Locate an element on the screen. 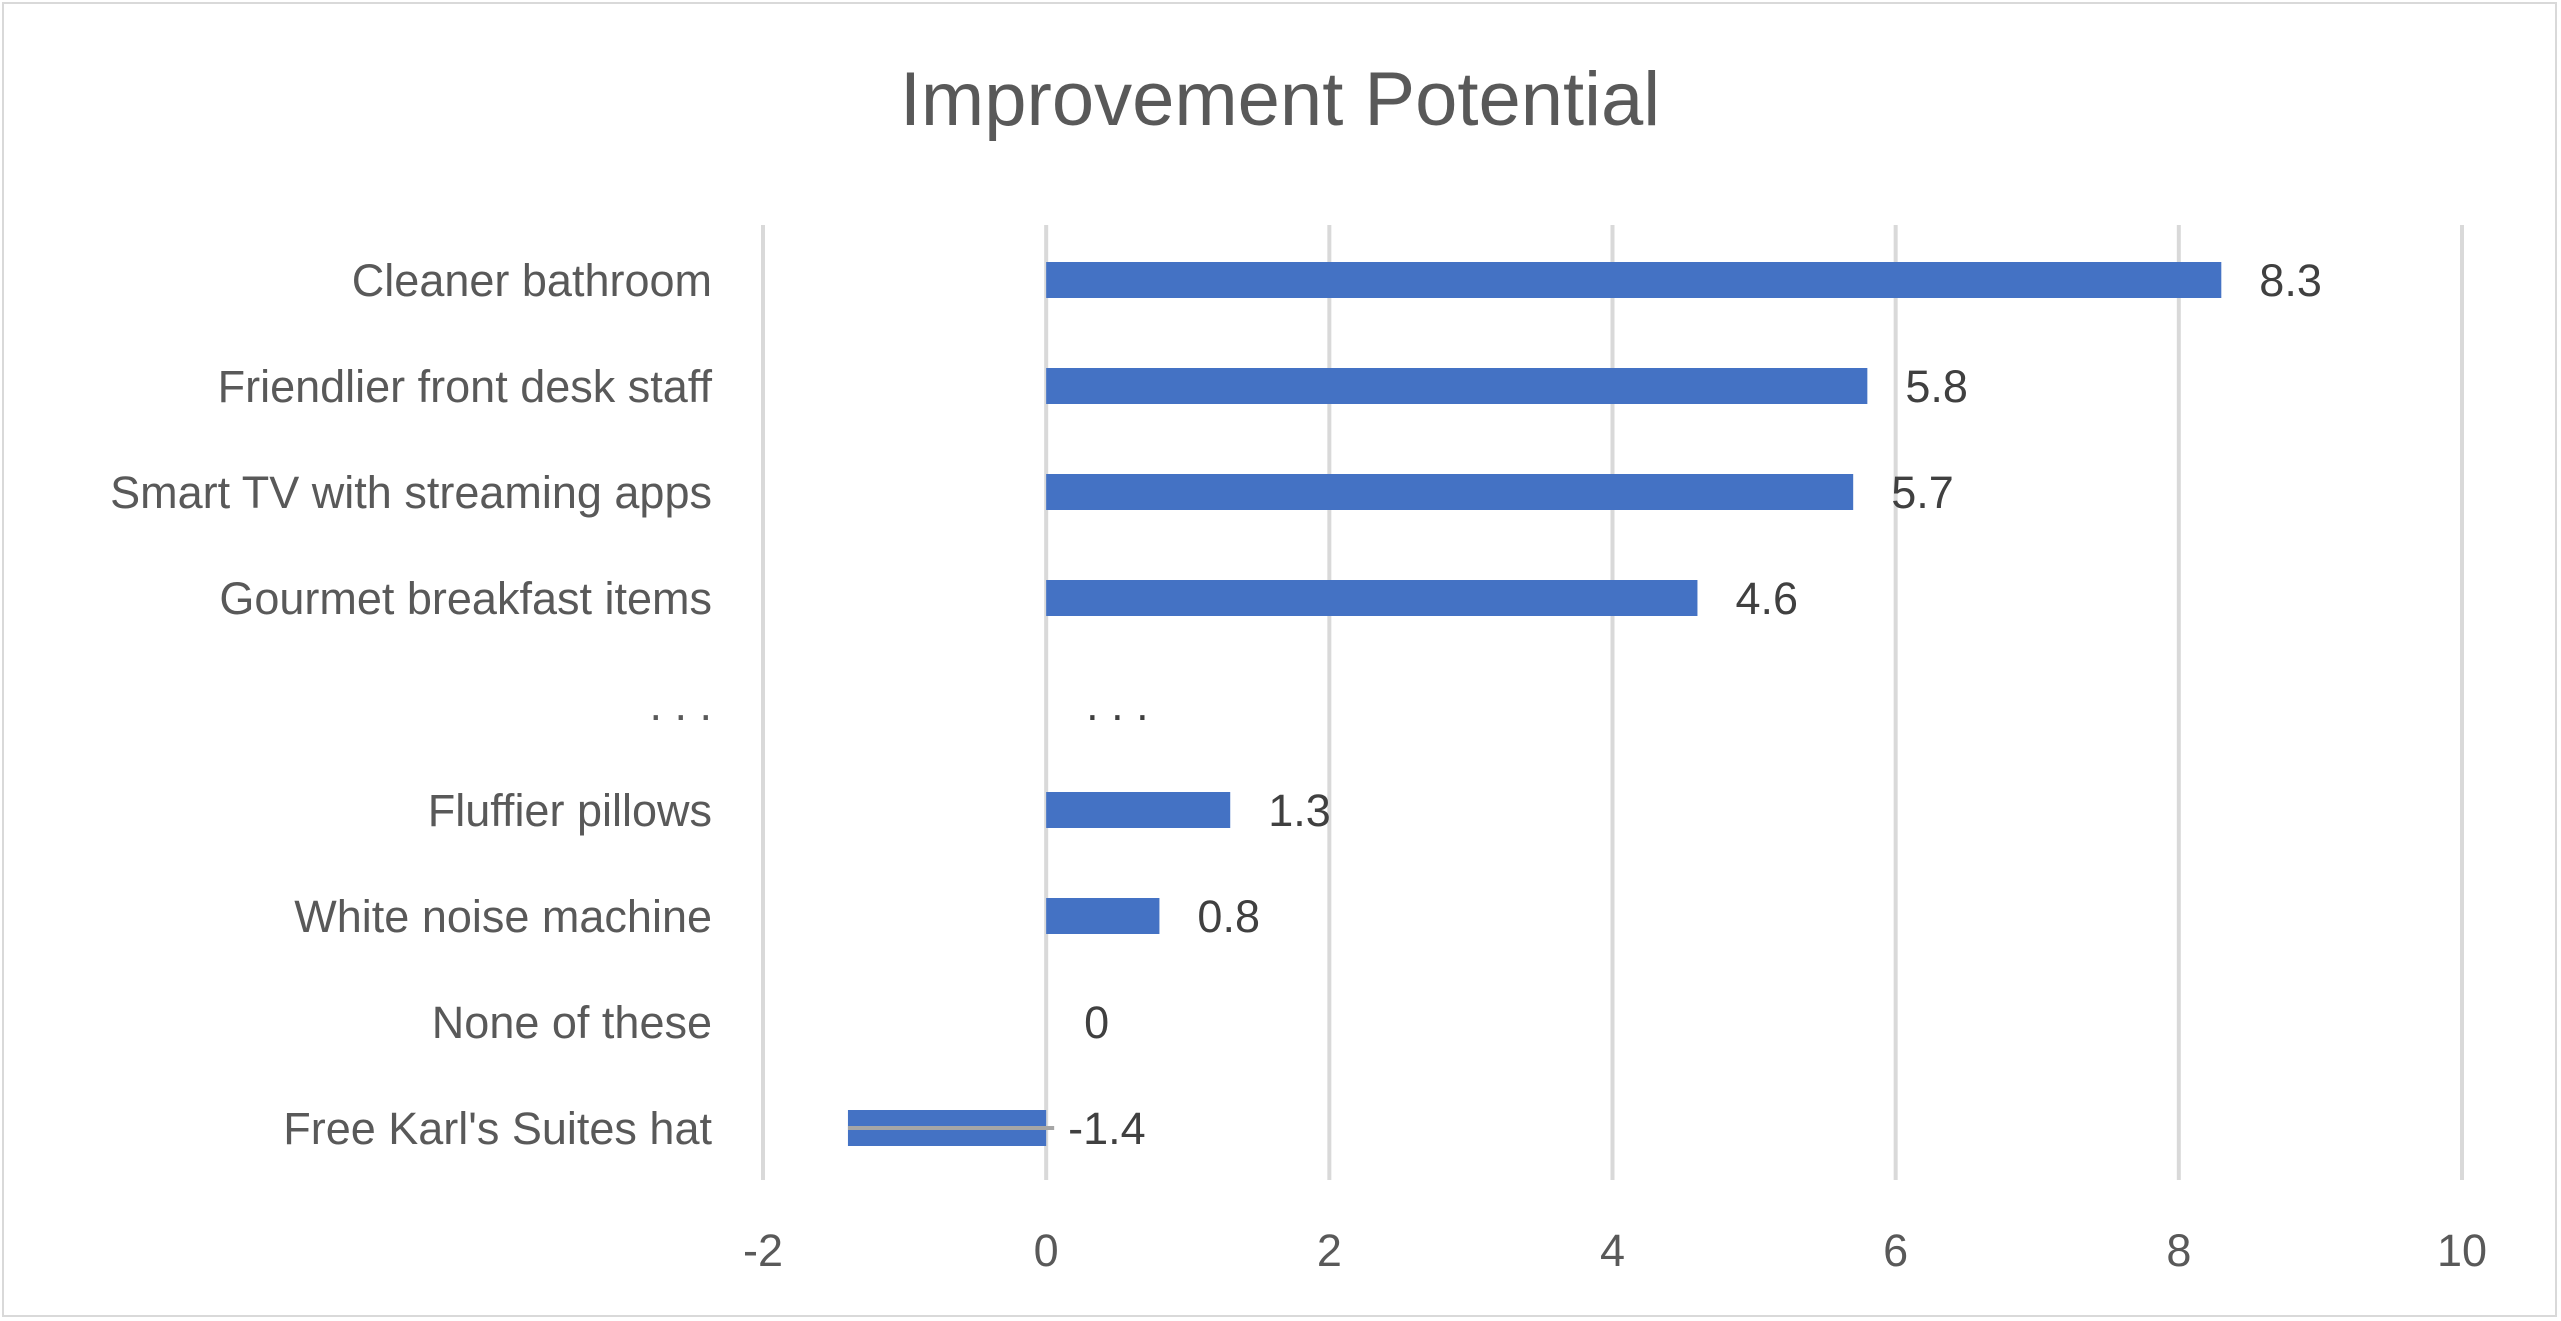 Image resolution: width=2561 pixels, height=1321 pixels. x-tick-label: 2 is located at coordinates (1329, 1250).